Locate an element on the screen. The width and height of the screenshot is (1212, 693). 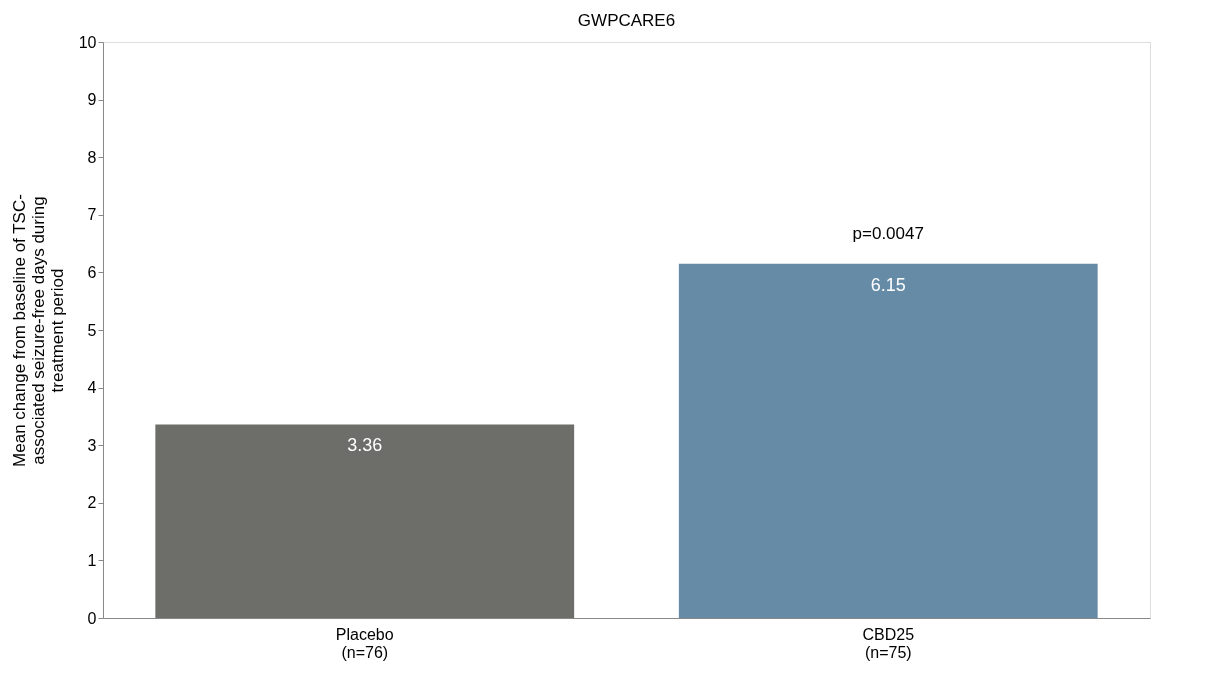
data-label: 6.15 is located at coordinates (888, 284).